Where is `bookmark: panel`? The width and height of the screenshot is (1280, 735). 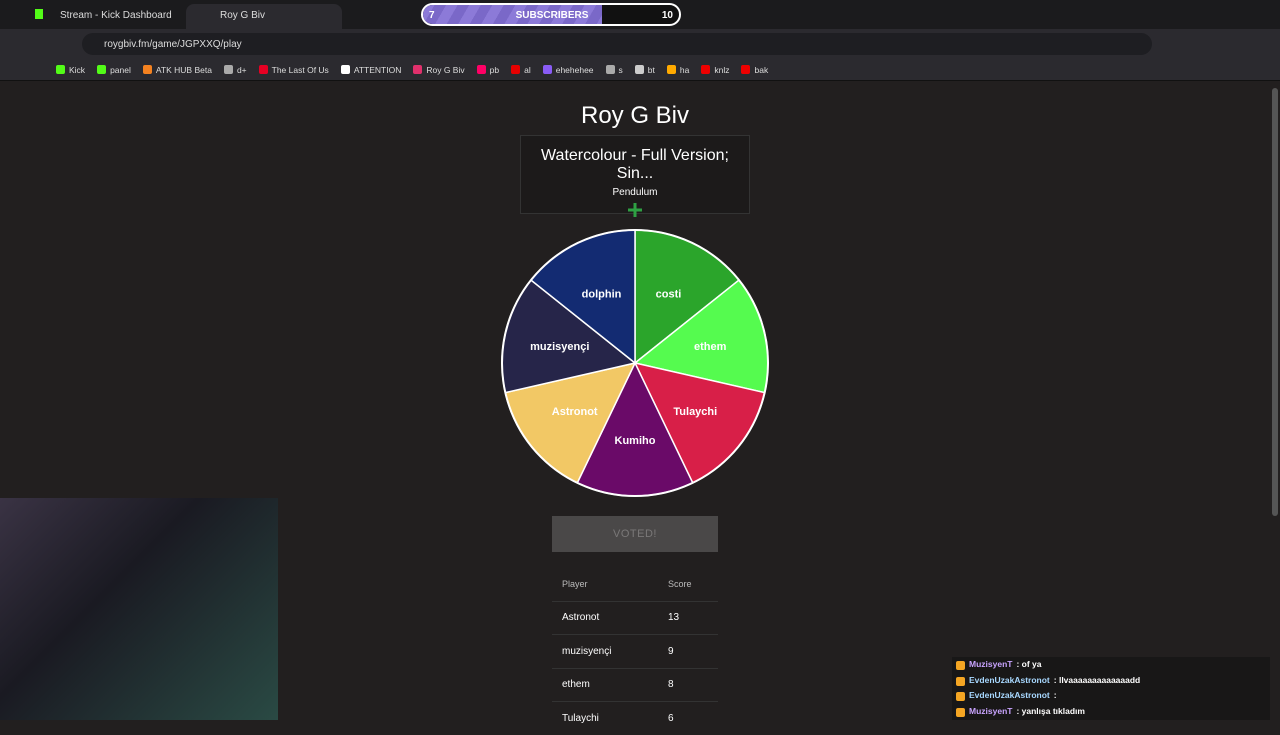 bookmark: panel is located at coordinates (114, 70).